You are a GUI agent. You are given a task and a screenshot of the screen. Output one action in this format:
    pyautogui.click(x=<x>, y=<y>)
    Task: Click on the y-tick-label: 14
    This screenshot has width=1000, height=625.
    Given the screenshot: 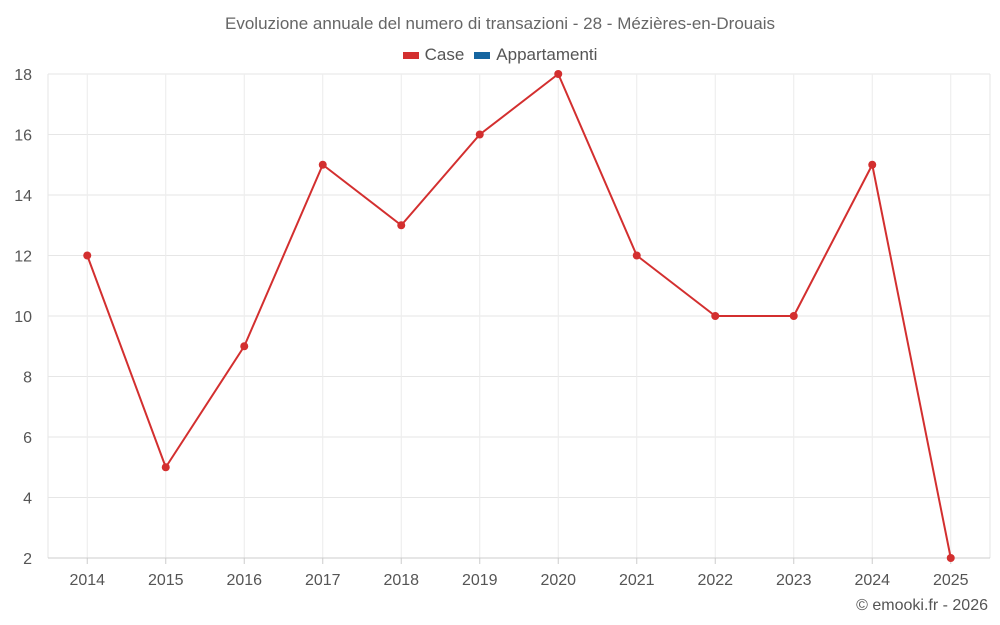 What is the action you would take?
    pyautogui.click(x=23, y=196)
    